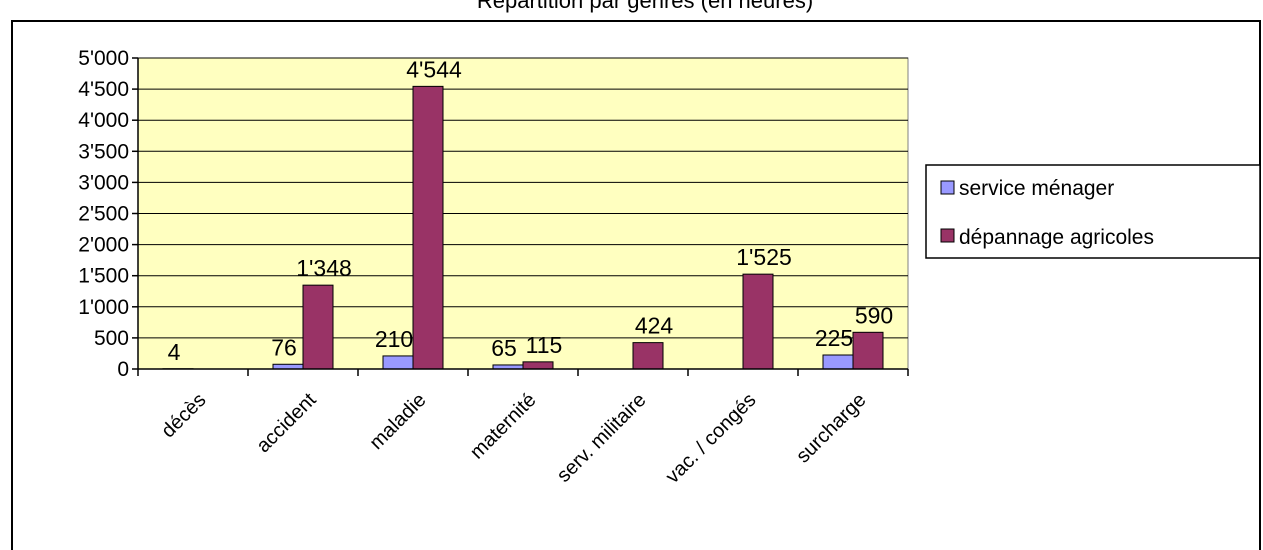 This screenshot has width=1263, height=550. What do you see at coordinates (394, 339) in the screenshot?
I see `data-label: 210` at bounding box center [394, 339].